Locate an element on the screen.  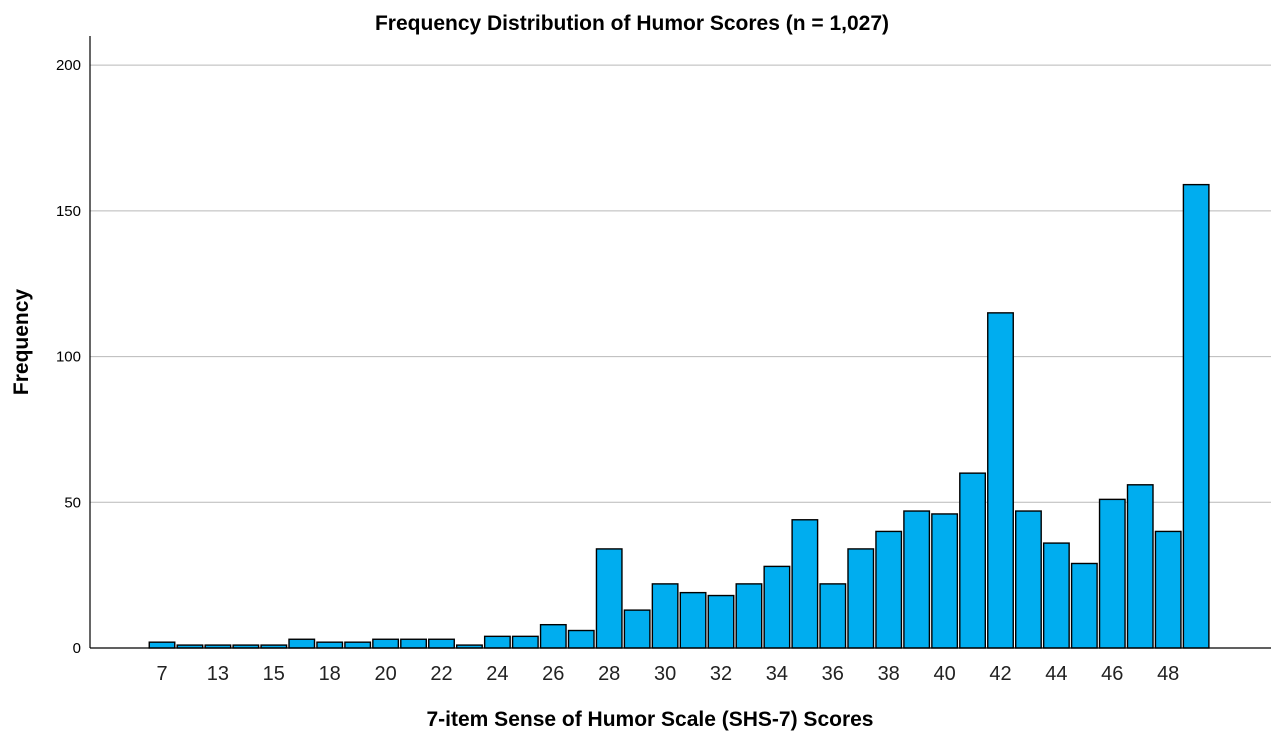
y-axis-label: Frequency is located at coordinates (21, 342).